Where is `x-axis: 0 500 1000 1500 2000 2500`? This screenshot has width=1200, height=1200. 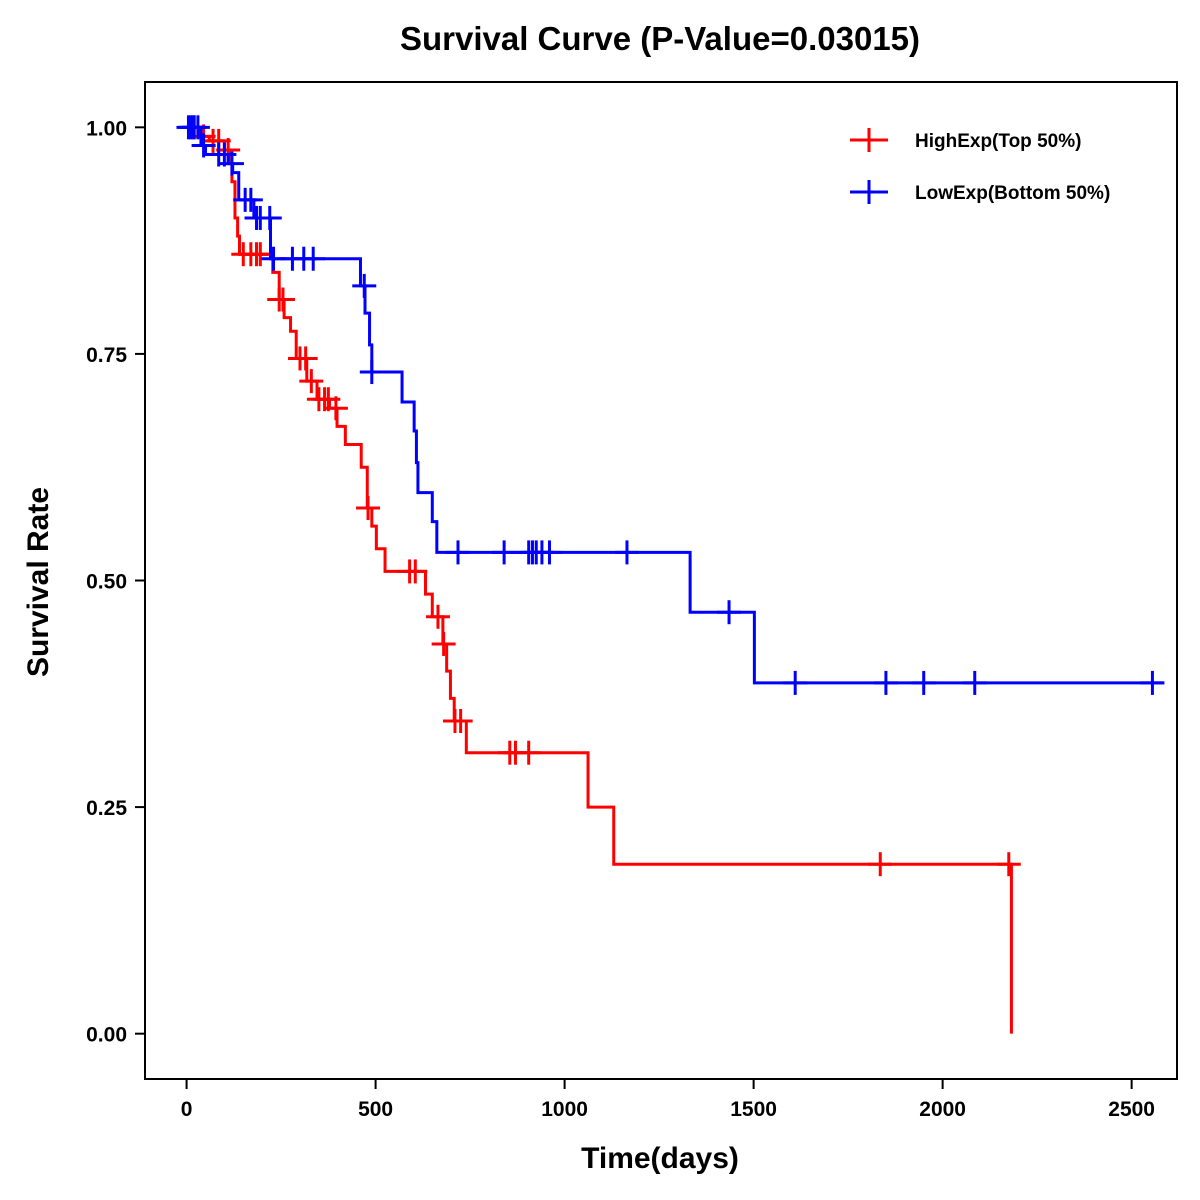 x-axis: 0 500 1000 1500 2000 2500 is located at coordinates (668, 1100).